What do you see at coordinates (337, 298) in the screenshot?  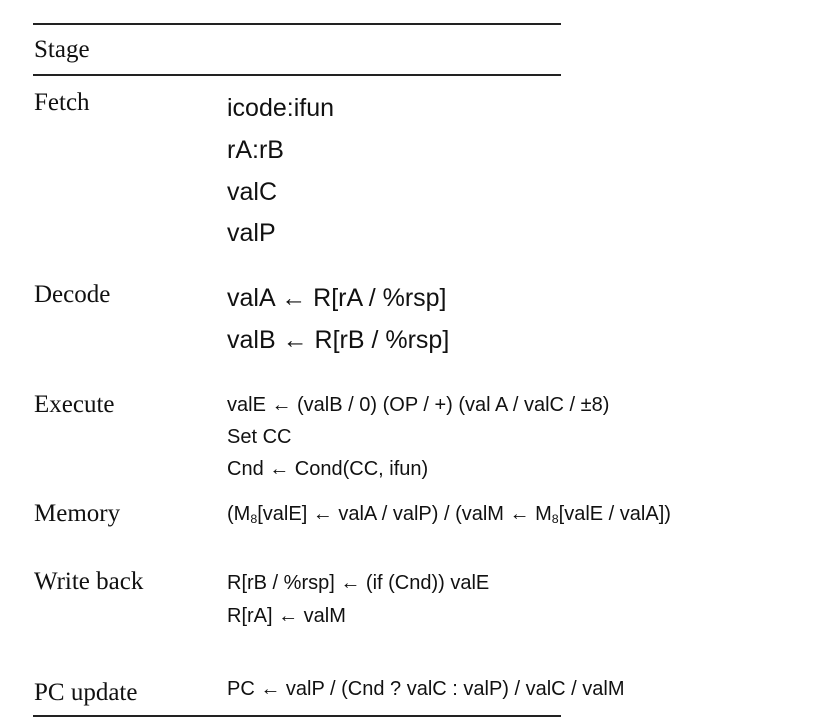 I see `decode-line-vala: valA ← R[rA / %rsp]` at bounding box center [337, 298].